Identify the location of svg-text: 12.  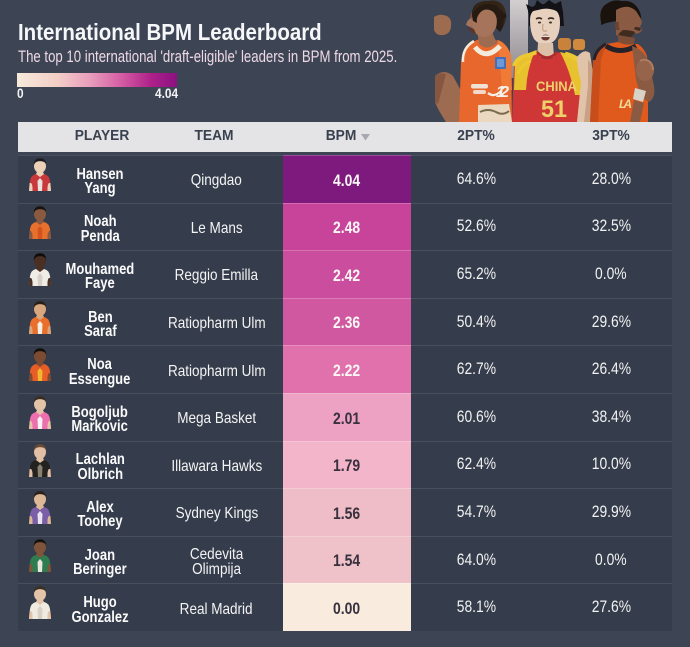
(502, 92).